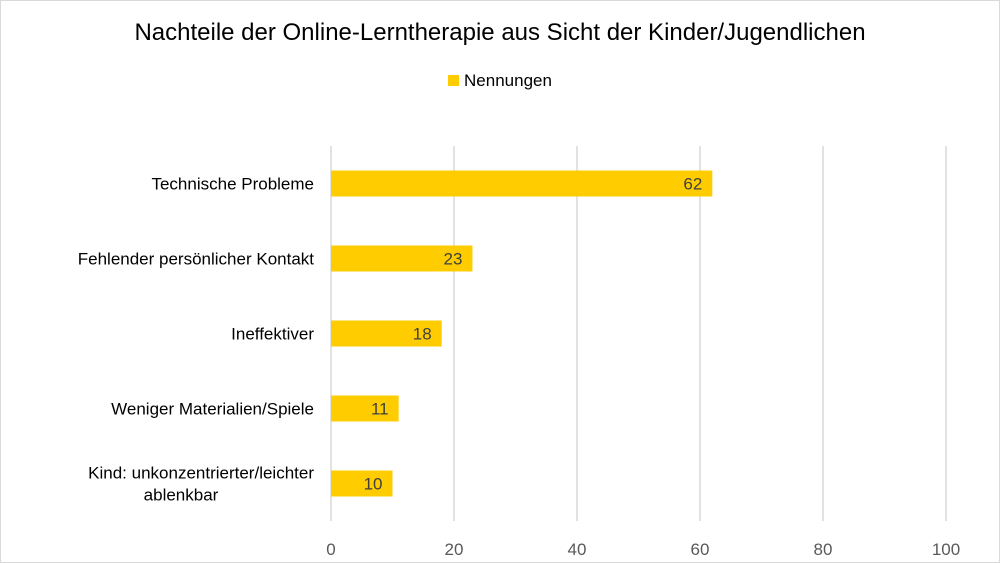 This screenshot has width=1000, height=563. I want to click on data-label: 10, so click(373, 484).